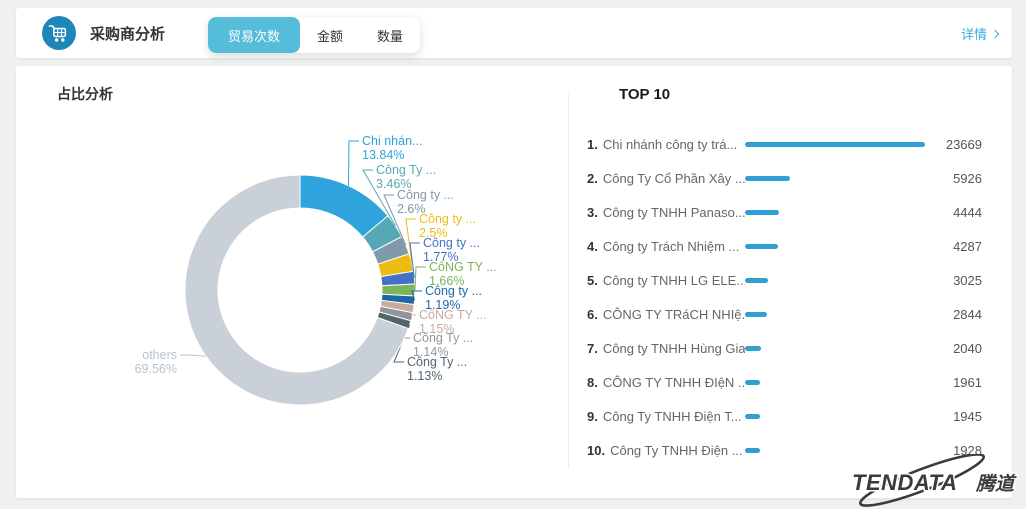 The width and height of the screenshot is (1026, 509). Describe the element at coordinates (85, 94) in the screenshot. I see `share-analysis-title: 占比分析` at that location.